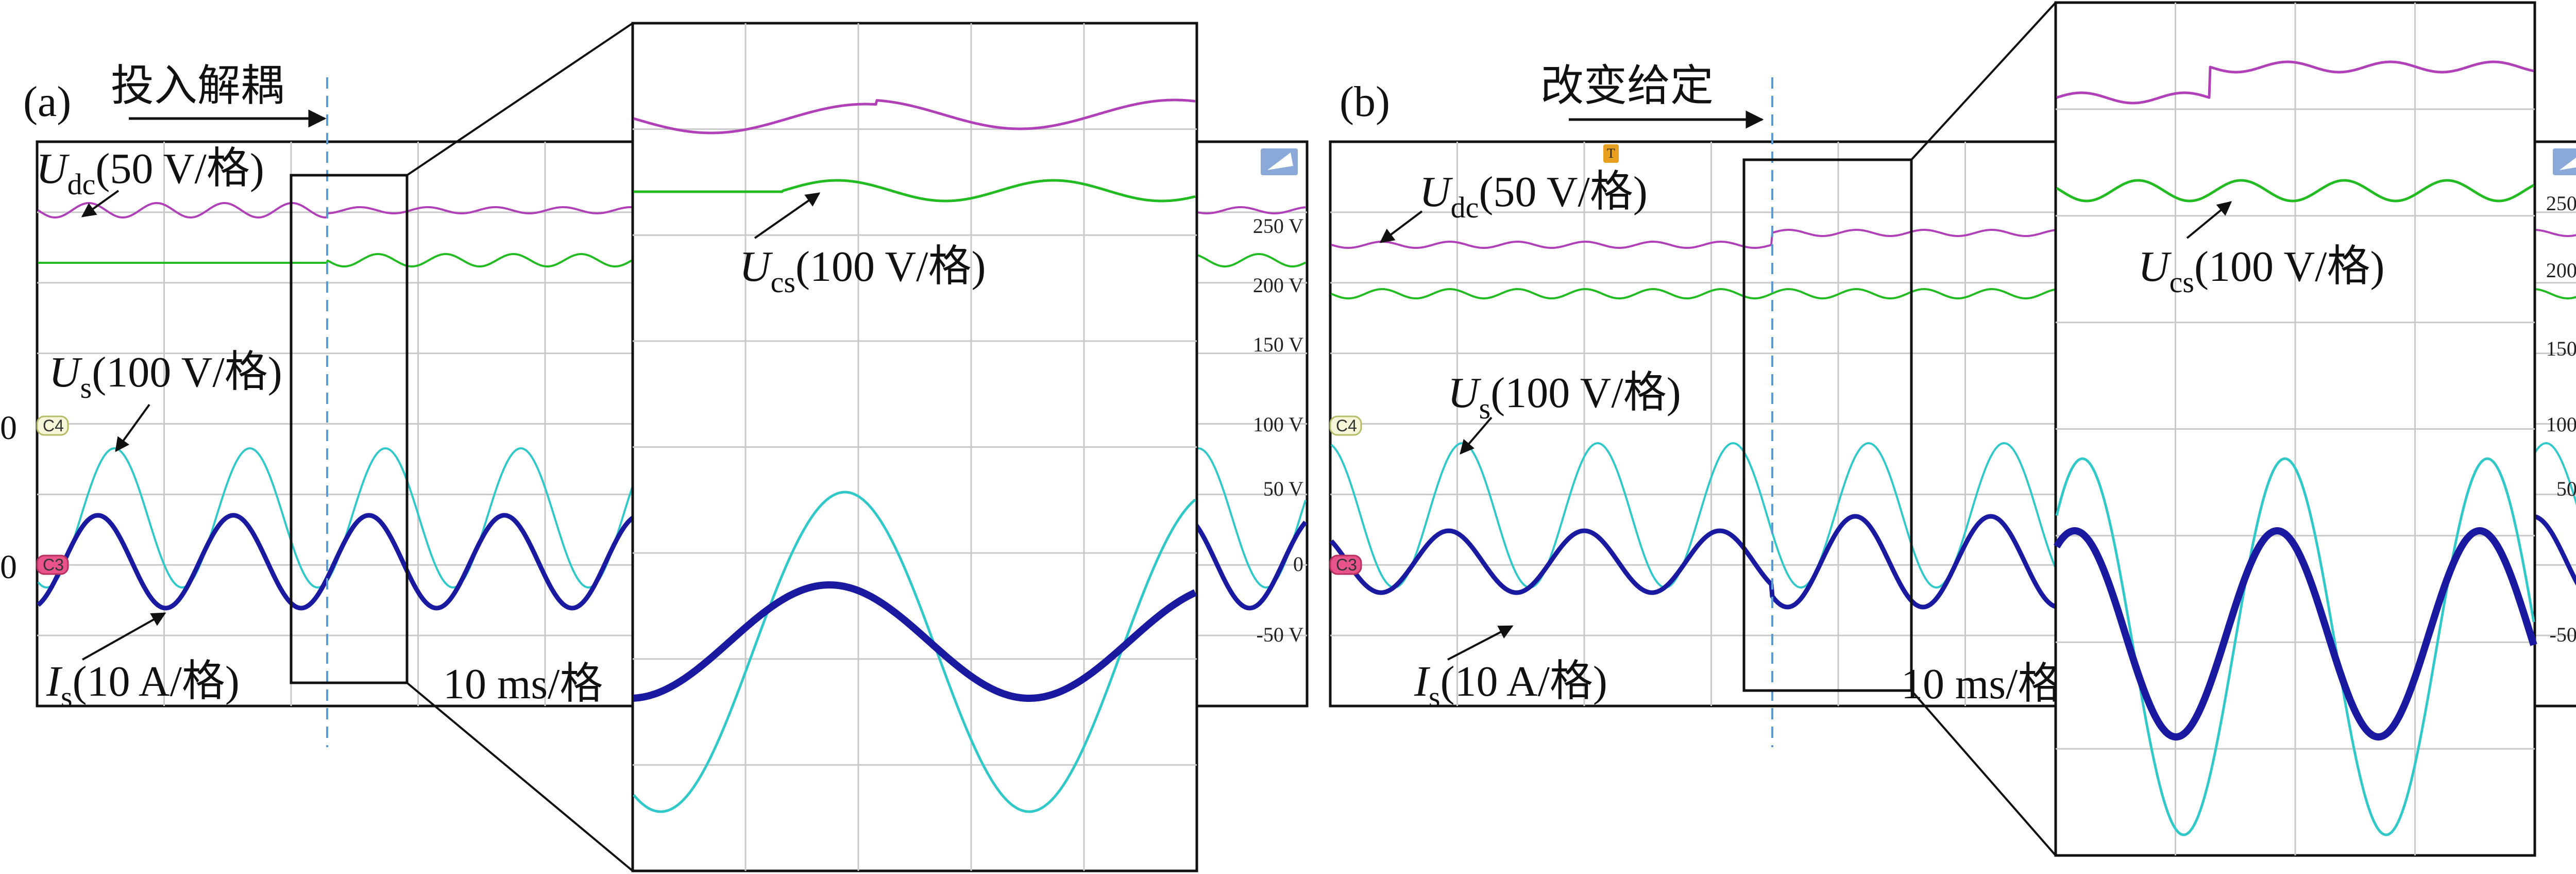  What do you see at coordinates (165, 376) in the screenshot?
I see `panel-a-us-label: Us(100 V/格)` at bounding box center [165, 376].